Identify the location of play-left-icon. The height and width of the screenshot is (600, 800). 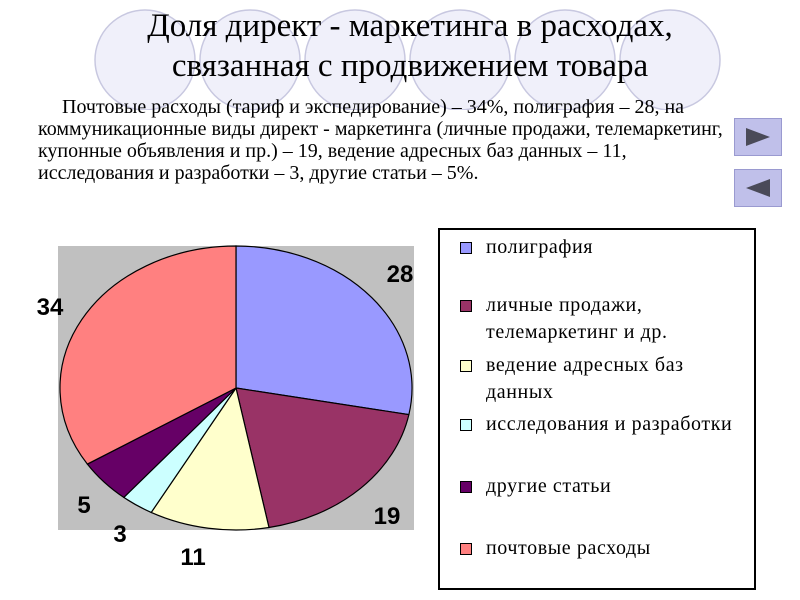
(758, 188).